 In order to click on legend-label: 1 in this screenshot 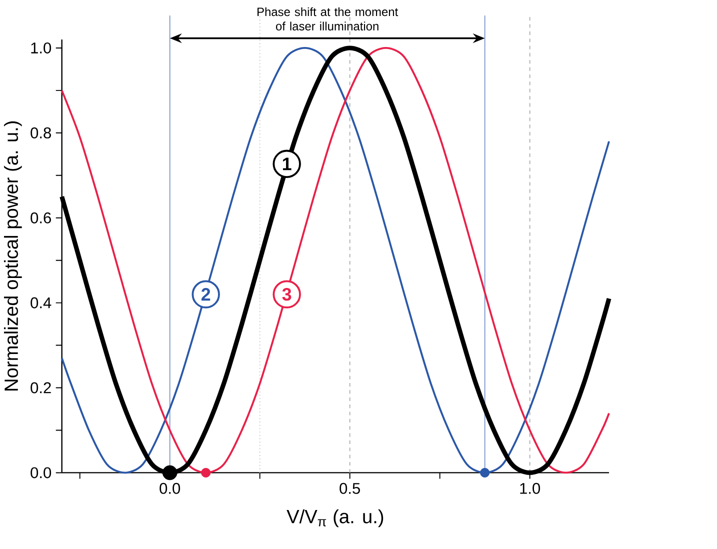, I will do `click(287, 164)`.